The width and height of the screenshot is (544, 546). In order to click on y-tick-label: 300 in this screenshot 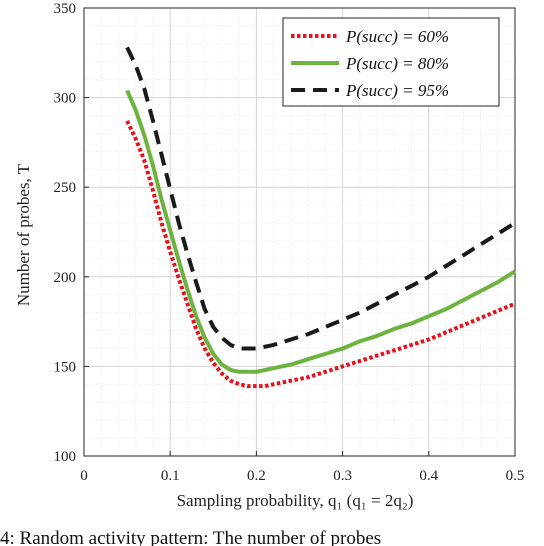, I will do `click(65, 99)`.